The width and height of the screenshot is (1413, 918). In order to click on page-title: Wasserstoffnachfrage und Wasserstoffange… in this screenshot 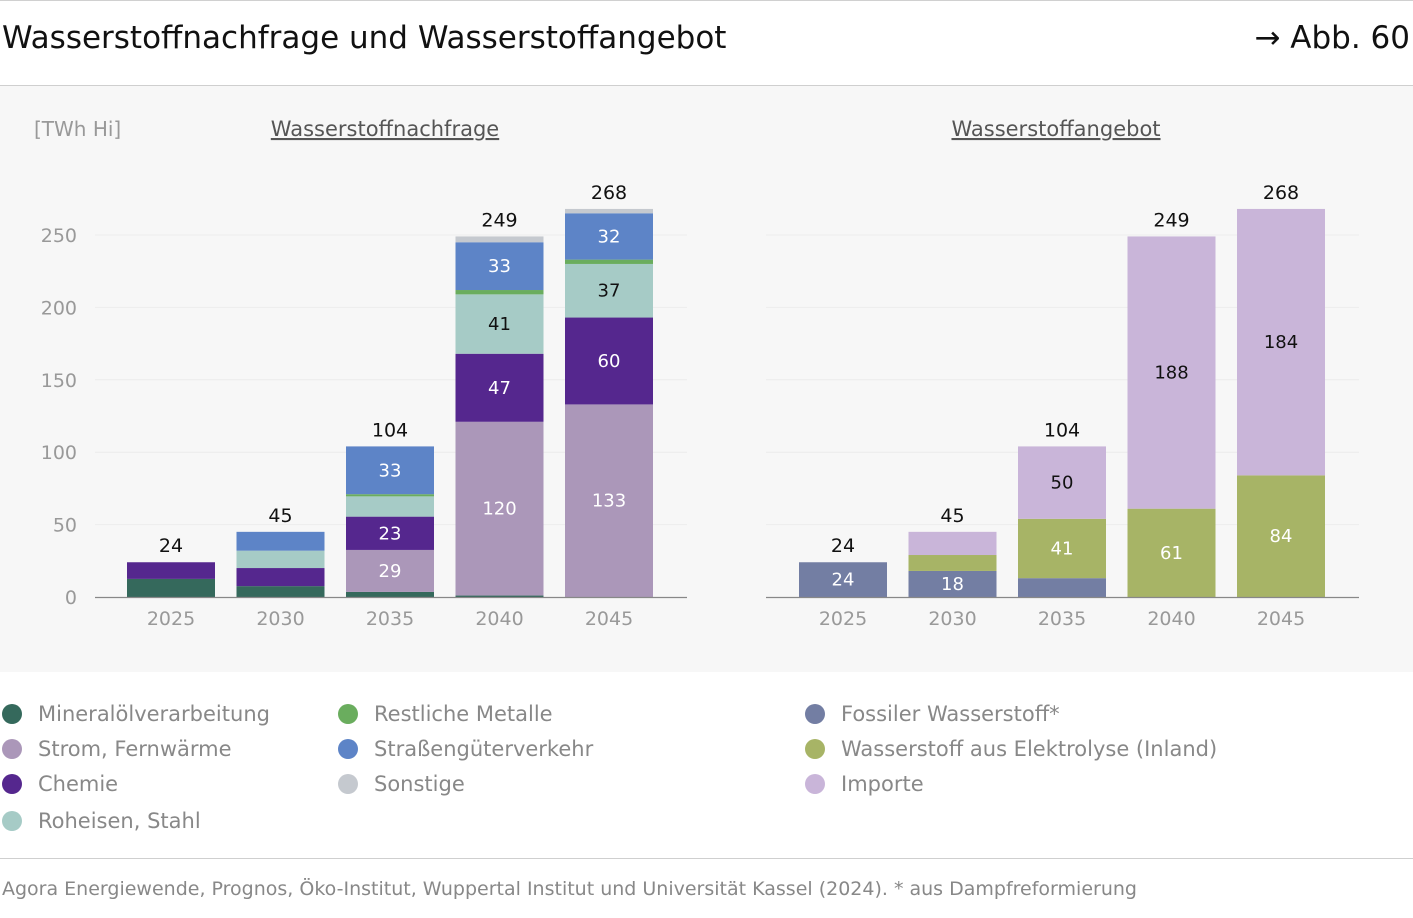, I will do `click(364, 38)`.